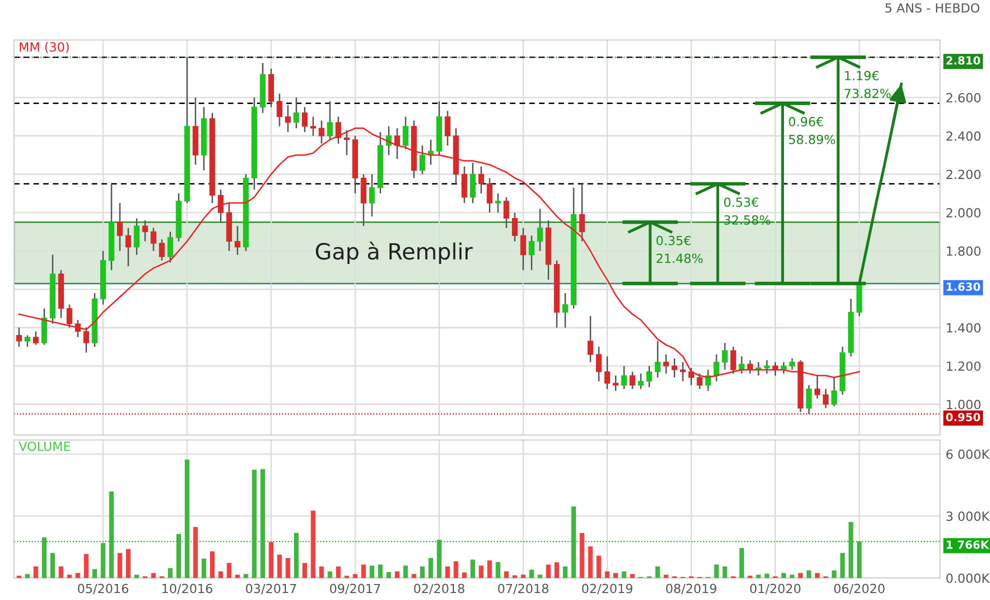 The image size is (990, 600). I want to click on y-tick-label: 2.000, so click(963, 213).